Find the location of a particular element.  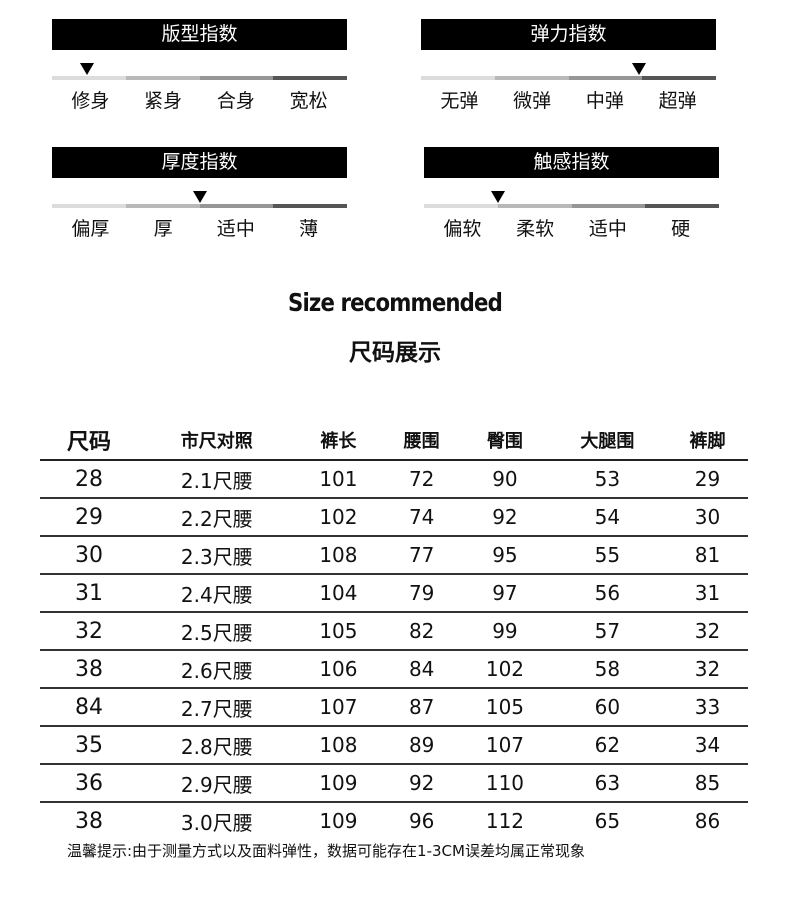

table-cell: 2.7尺腰 is located at coordinates (217, 707).